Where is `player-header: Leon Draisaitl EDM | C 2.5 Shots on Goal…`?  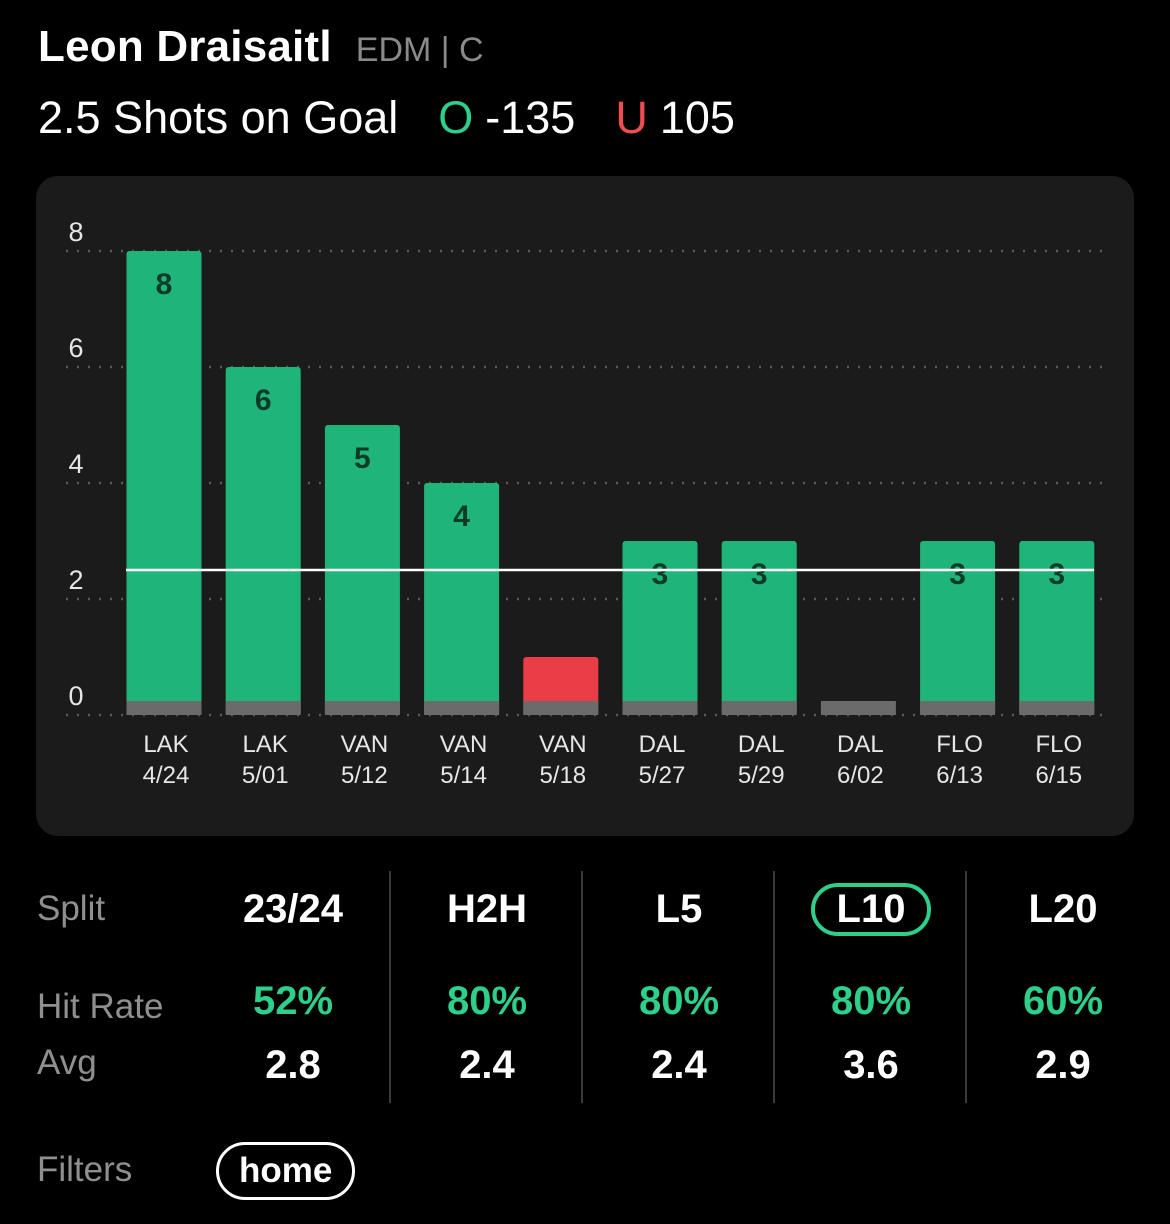 player-header: Leon Draisaitl EDM | C 2.5 Shots on Goal… is located at coordinates (594, 83).